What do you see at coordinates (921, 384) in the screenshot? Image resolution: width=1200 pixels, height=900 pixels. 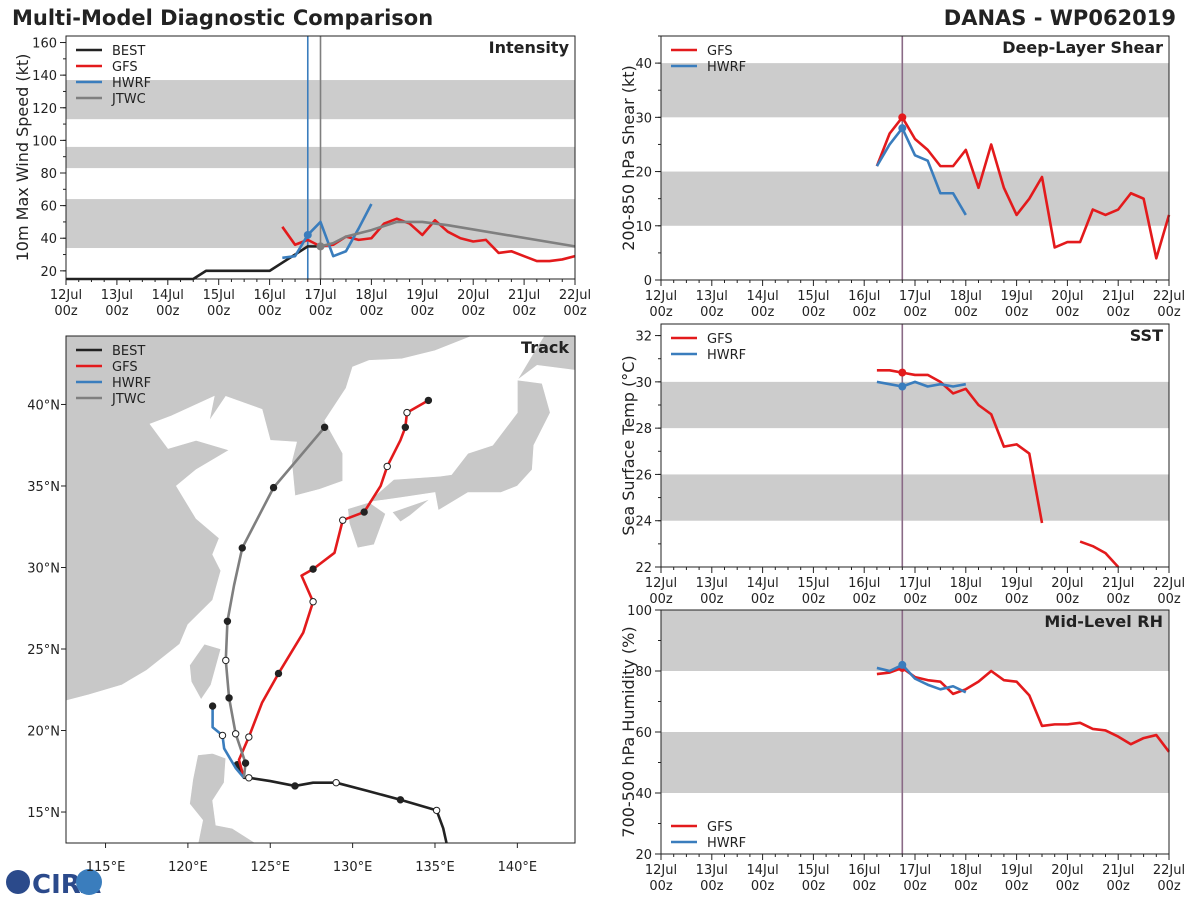 I see `hwrf-series-line` at bounding box center [921, 384].